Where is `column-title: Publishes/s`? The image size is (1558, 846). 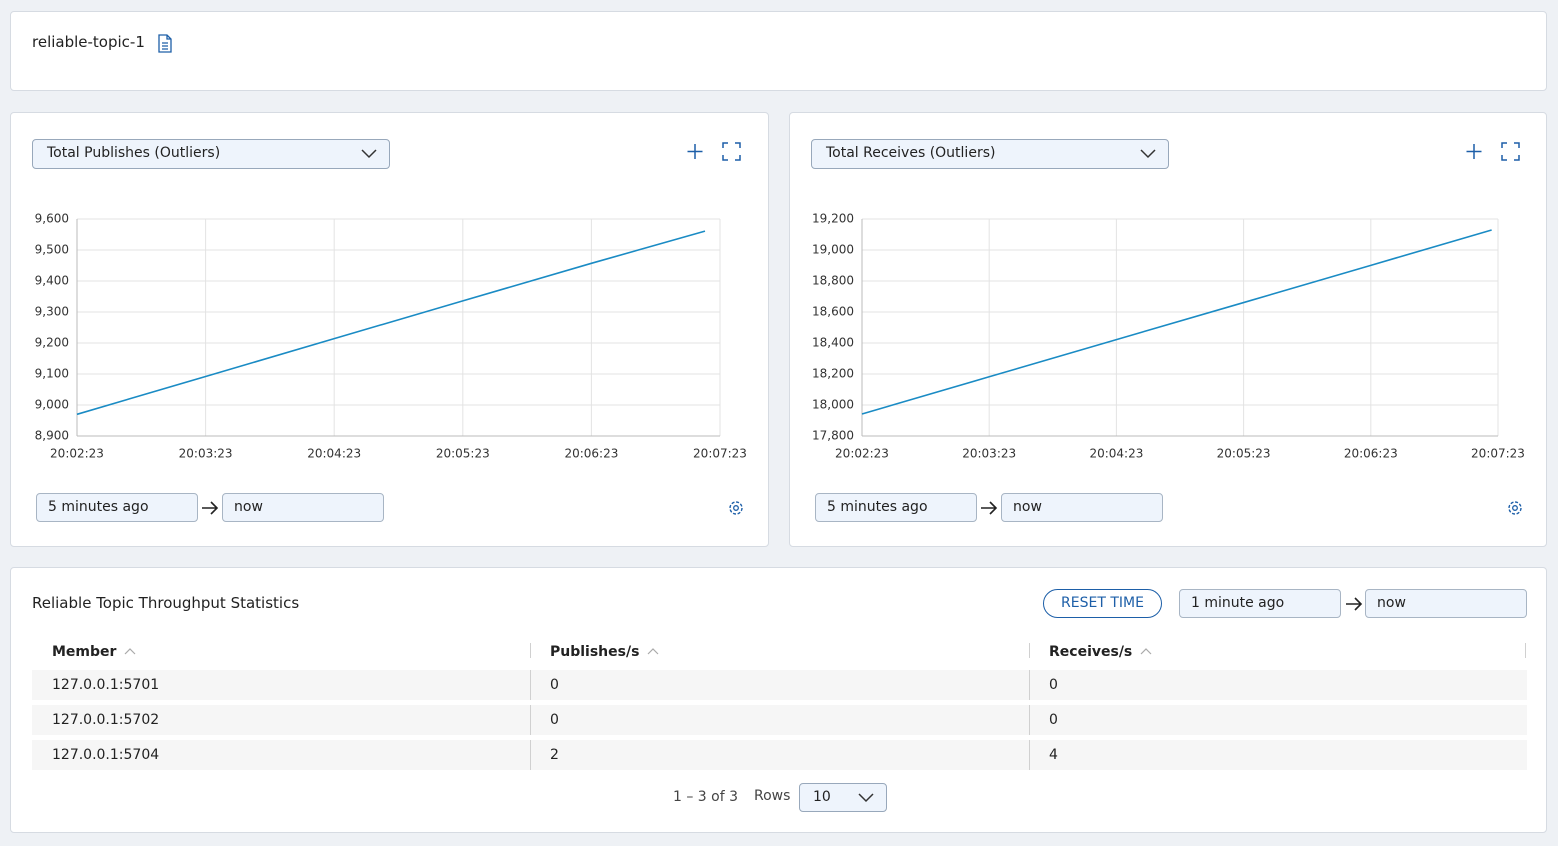
column-title: Publishes/s is located at coordinates (595, 652).